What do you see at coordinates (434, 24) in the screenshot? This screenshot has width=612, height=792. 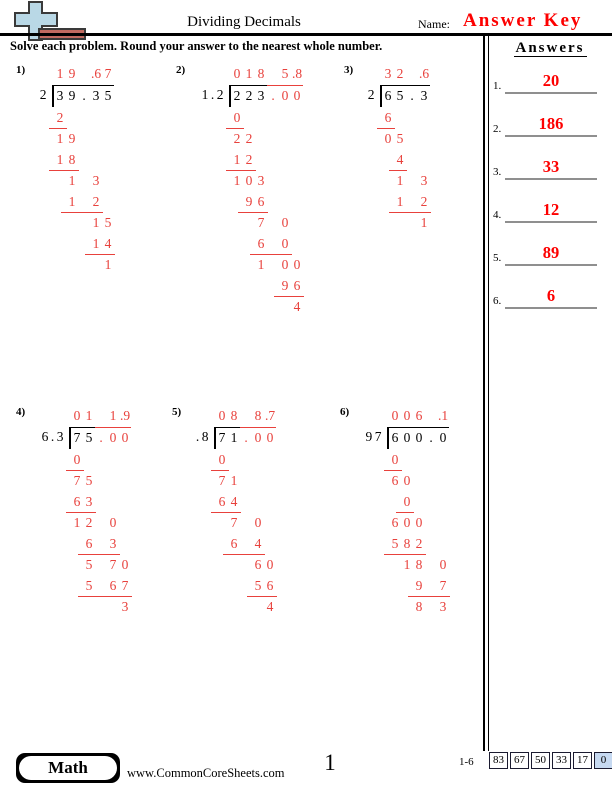 I see `name-label: Name:` at bounding box center [434, 24].